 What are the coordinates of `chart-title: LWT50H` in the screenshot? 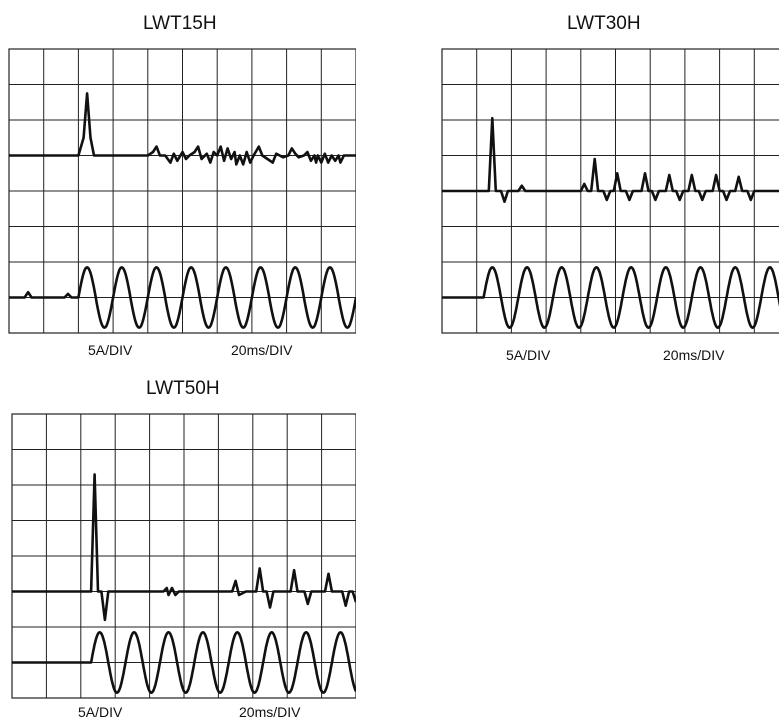 It's located at (183, 388).